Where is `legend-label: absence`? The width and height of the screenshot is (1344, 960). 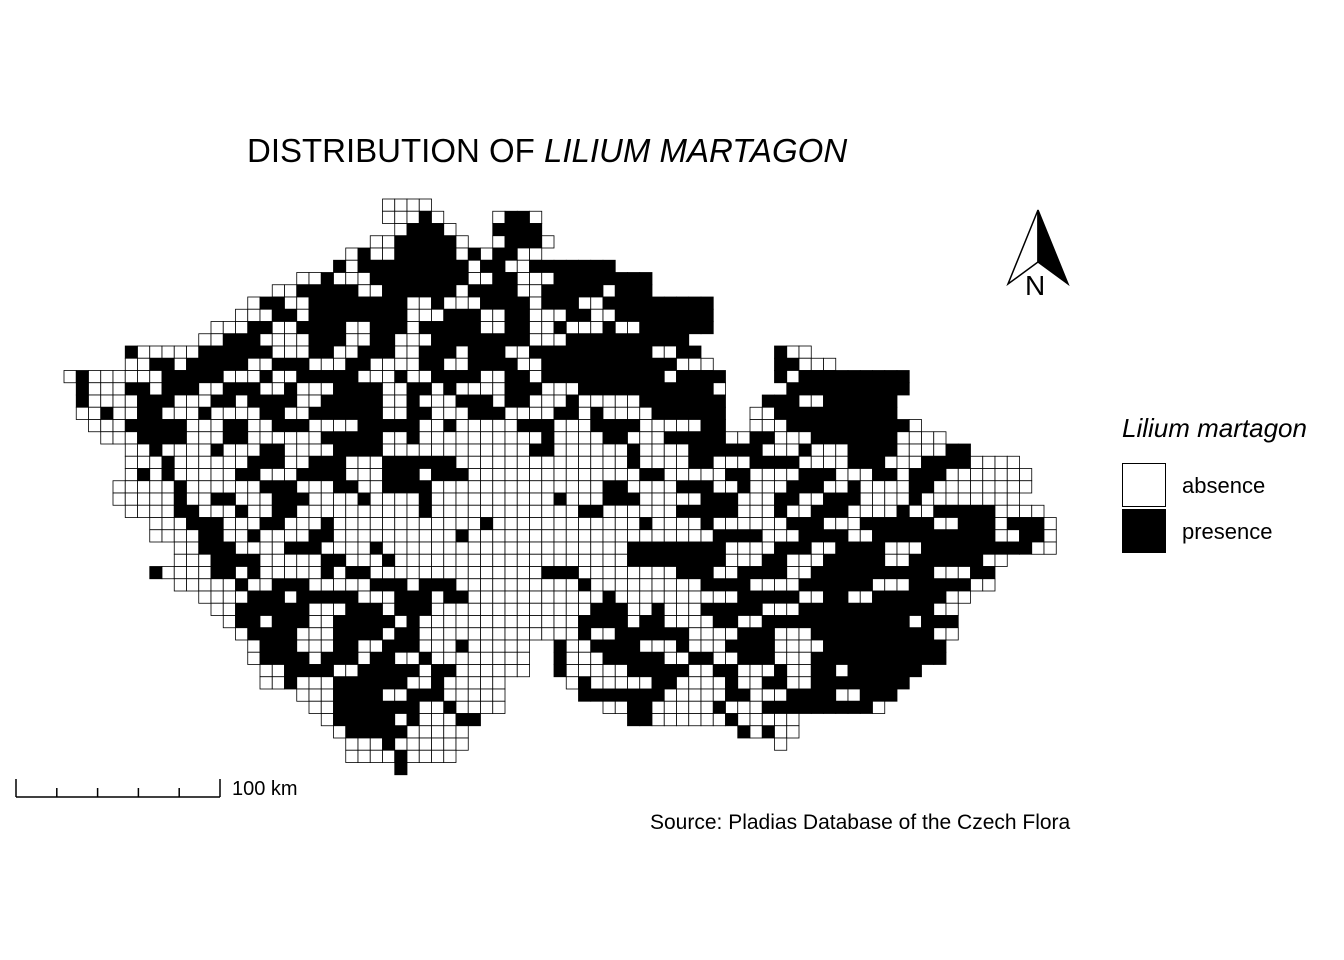 legend-label: absence is located at coordinates (1224, 485).